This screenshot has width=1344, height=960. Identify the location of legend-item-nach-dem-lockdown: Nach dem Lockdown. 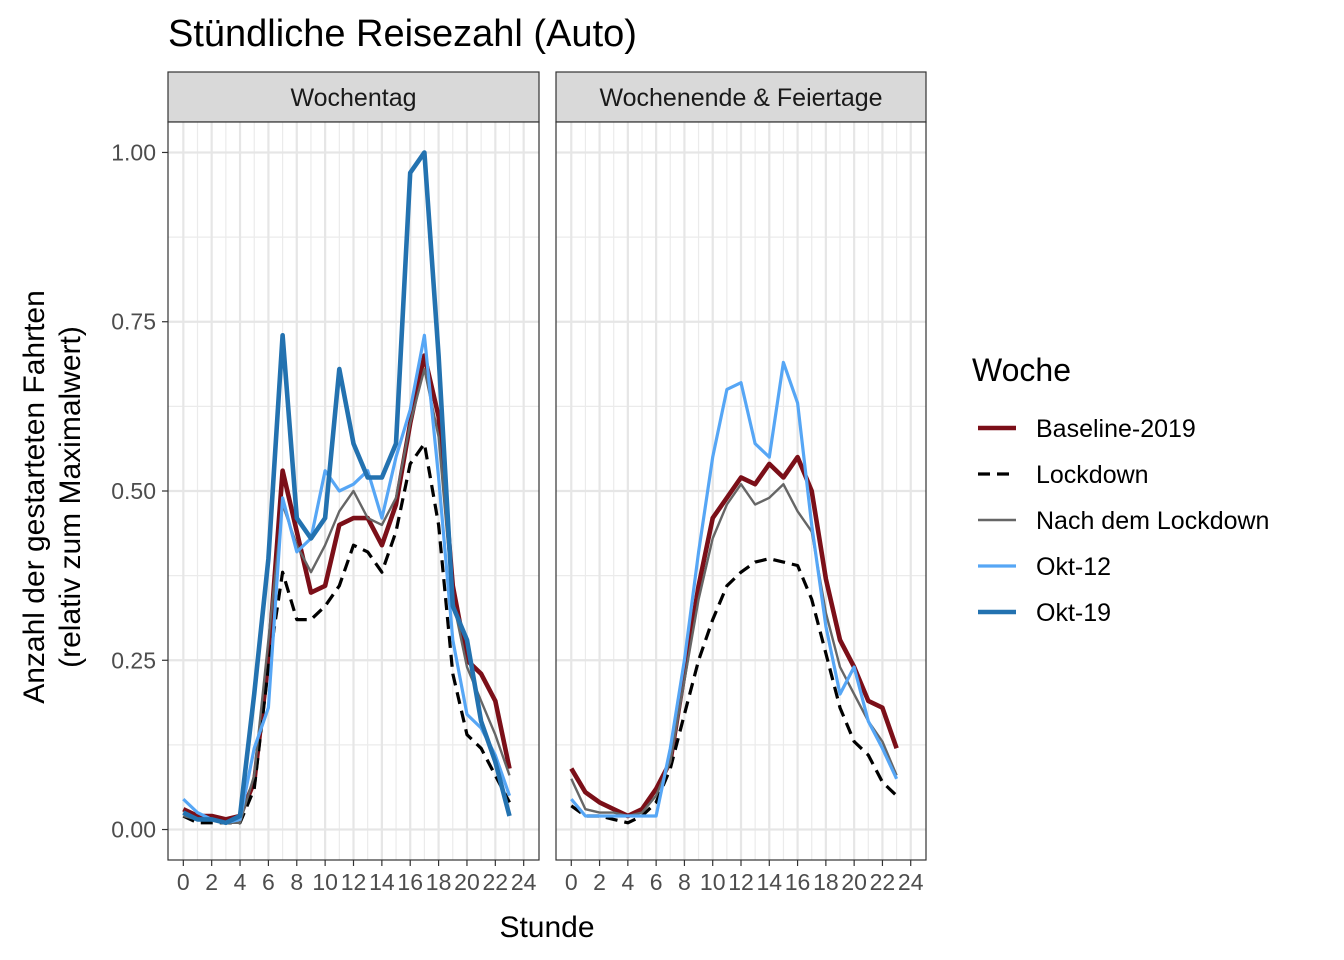
(1123, 521).